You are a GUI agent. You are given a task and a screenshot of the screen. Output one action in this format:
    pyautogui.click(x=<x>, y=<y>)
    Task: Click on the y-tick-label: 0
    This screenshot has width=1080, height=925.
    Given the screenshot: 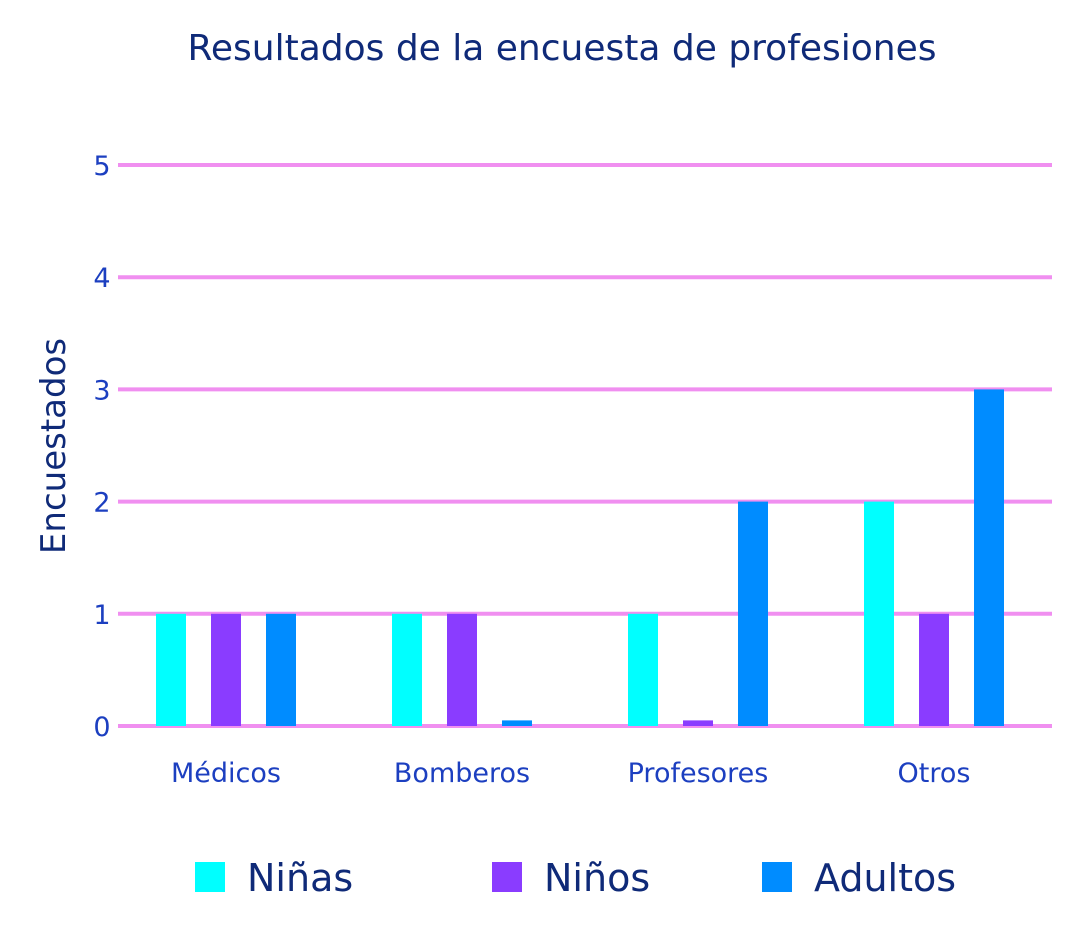 What is the action you would take?
    pyautogui.click(x=101, y=727)
    